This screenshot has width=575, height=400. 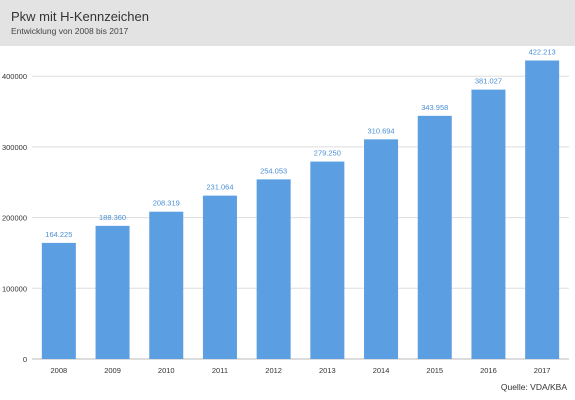 I want to click on data-label: 208.319, so click(x=166, y=203).